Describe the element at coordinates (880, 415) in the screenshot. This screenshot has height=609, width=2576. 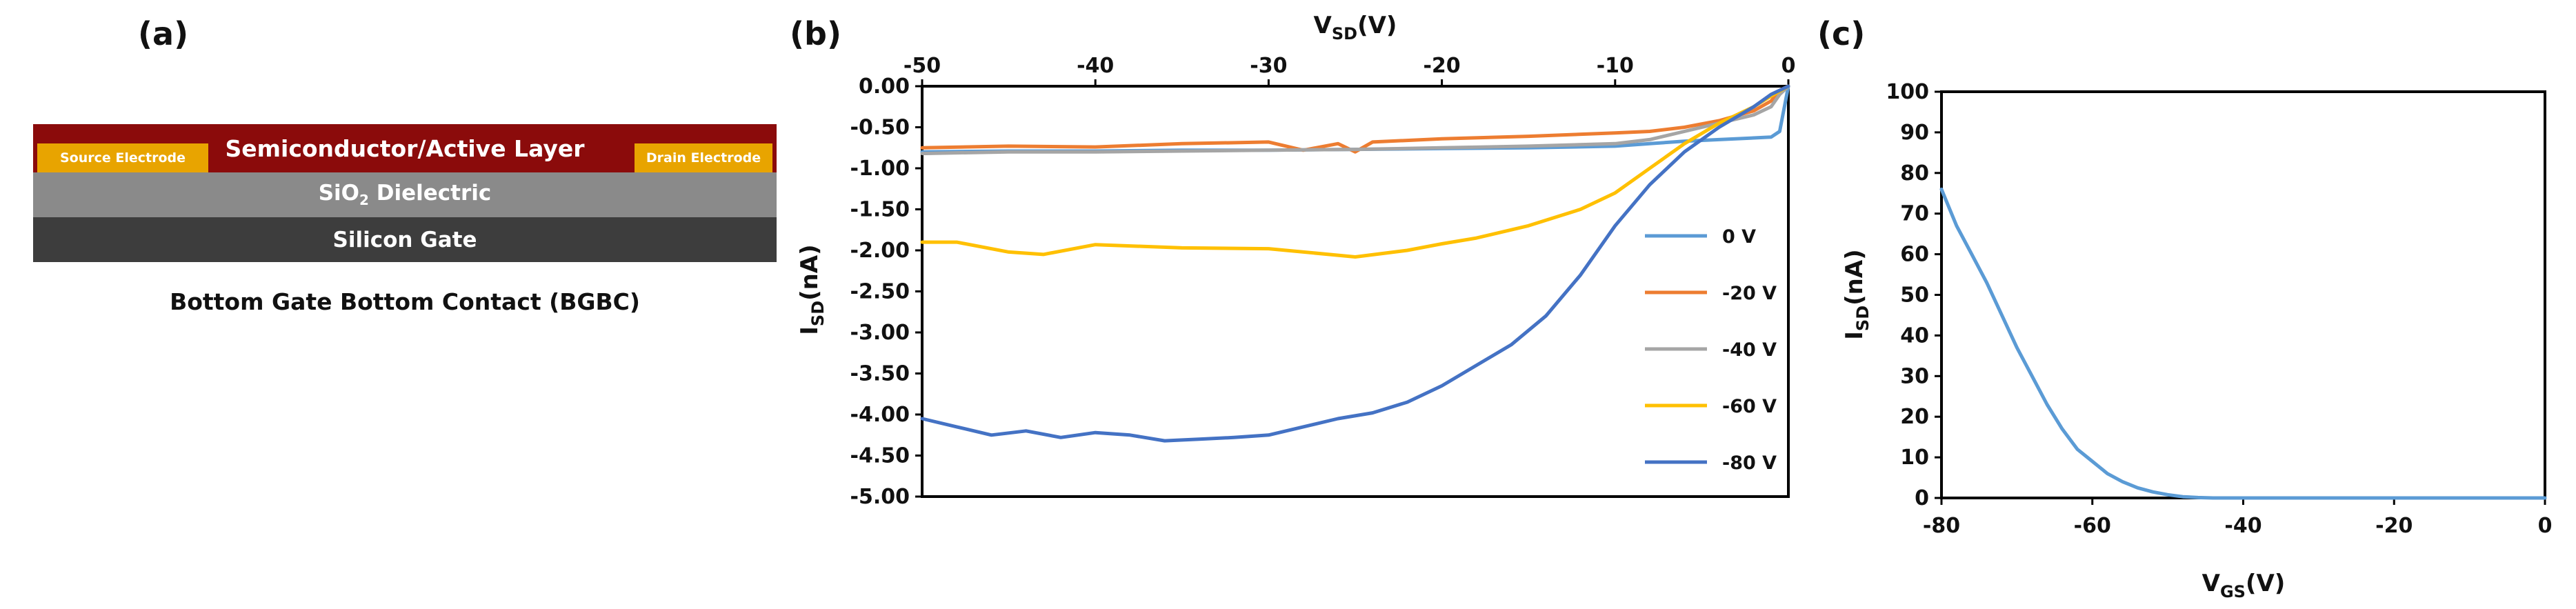
I see `y-tick-label: -4.00` at that location.